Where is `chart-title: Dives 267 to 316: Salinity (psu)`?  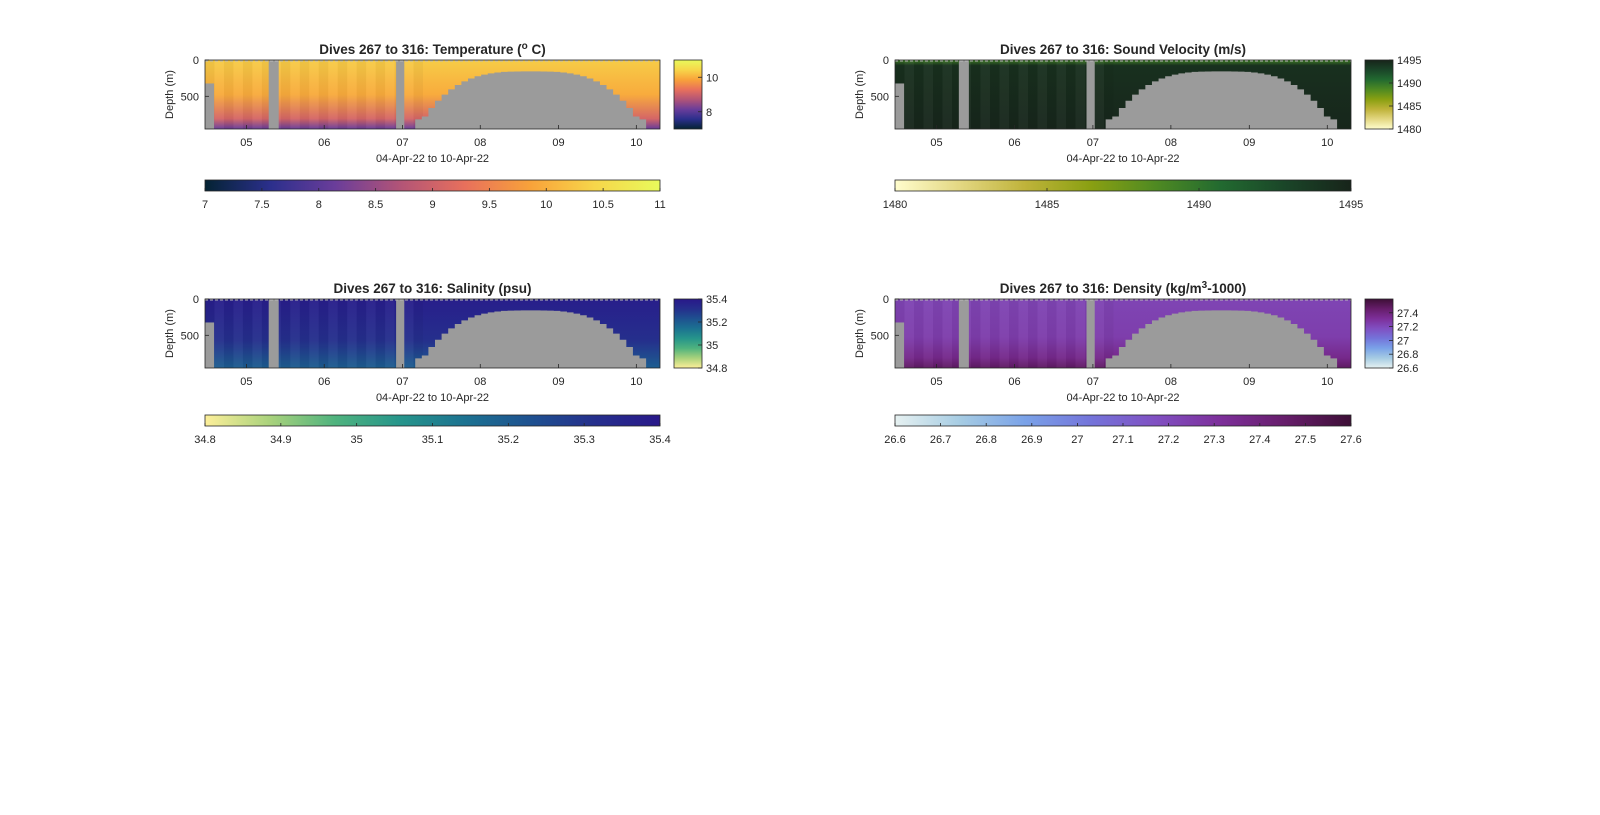
chart-title: Dives 267 to 316: Salinity (psu) is located at coordinates (432, 288).